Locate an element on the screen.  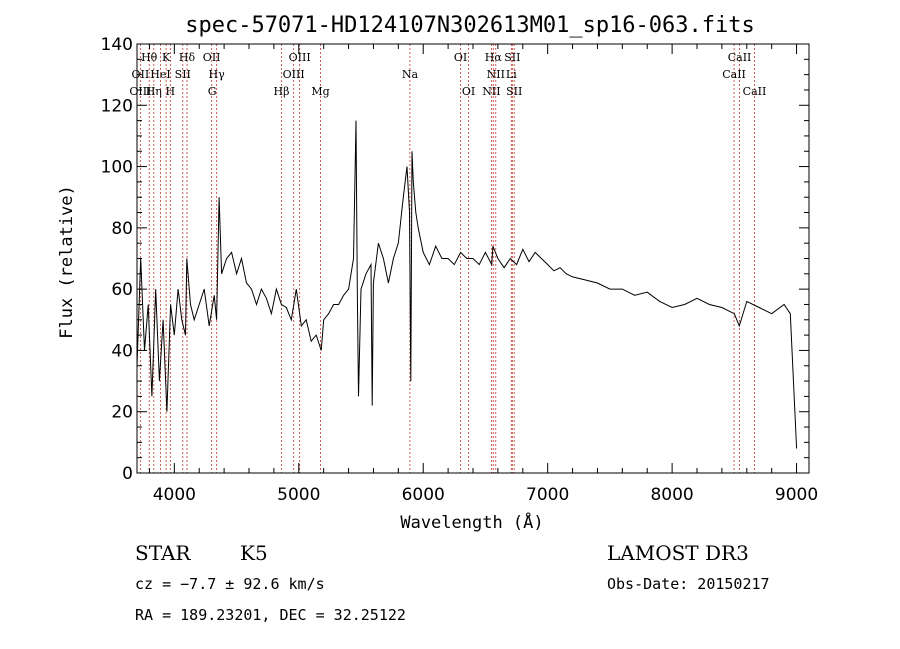
y-tick-label: 100 is located at coordinates (117, 168).